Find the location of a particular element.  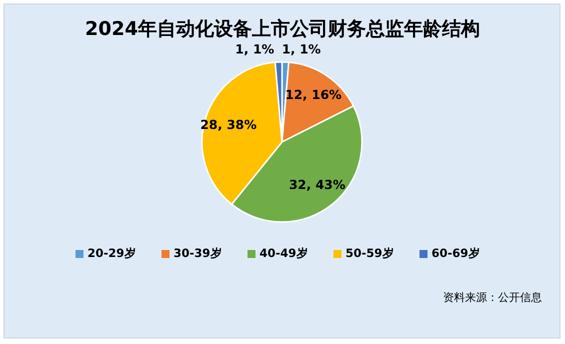

legend-label: 60-69岁 is located at coordinates (456, 253).